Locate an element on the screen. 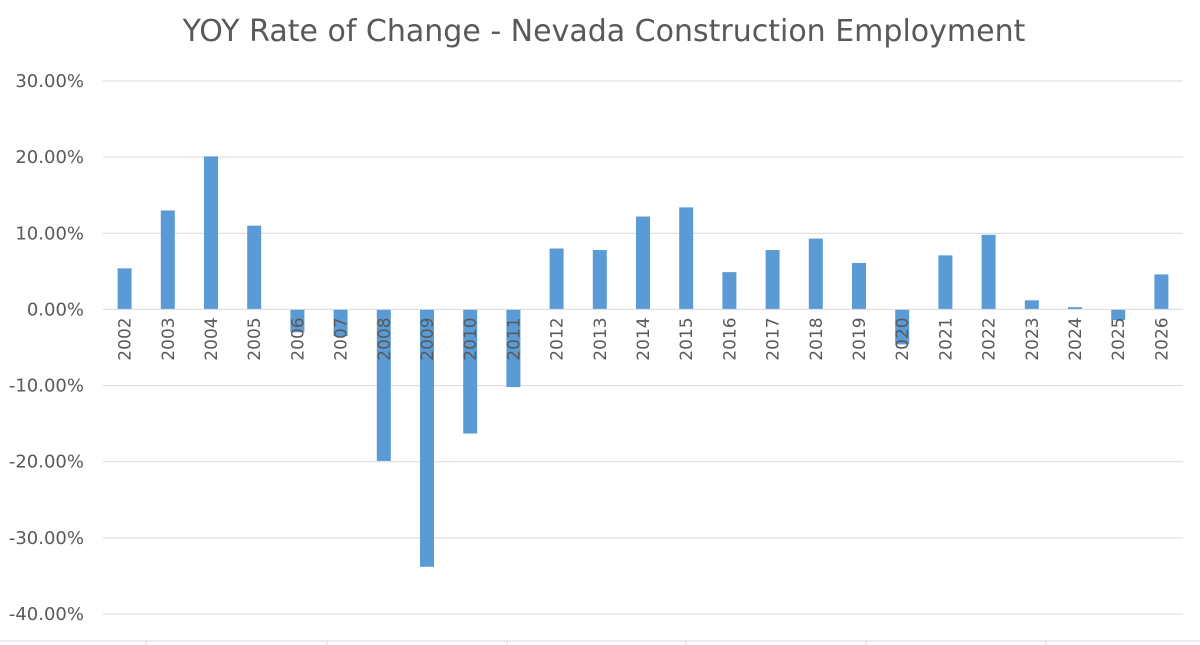 The width and height of the screenshot is (1200, 645). bar-2010 is located at coordinates (470, 371).